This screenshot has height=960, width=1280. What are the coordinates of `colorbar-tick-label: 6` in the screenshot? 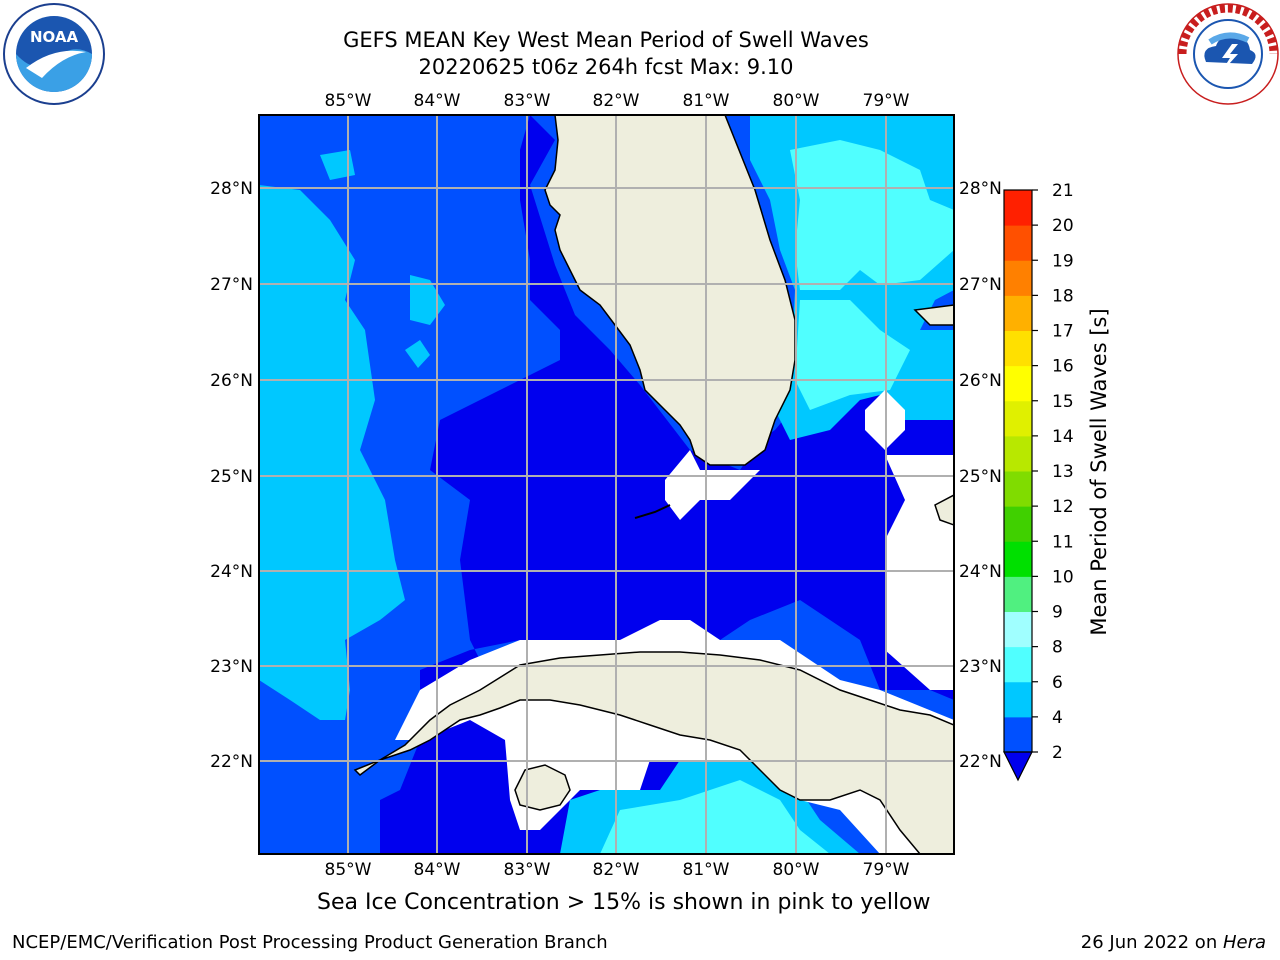 It's located at (1057, 683).